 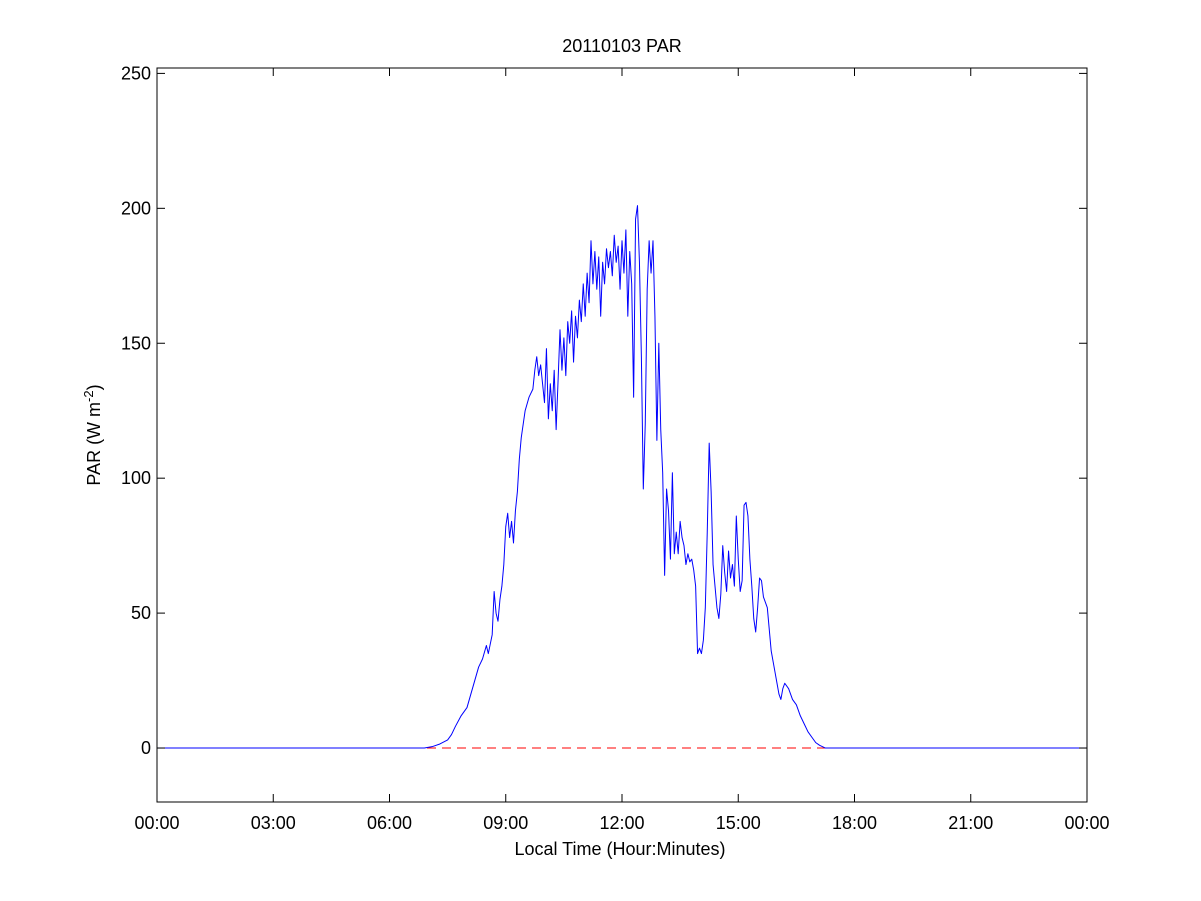 I want to click on x-tick-label: 03:00, so click(x=273, y=823).